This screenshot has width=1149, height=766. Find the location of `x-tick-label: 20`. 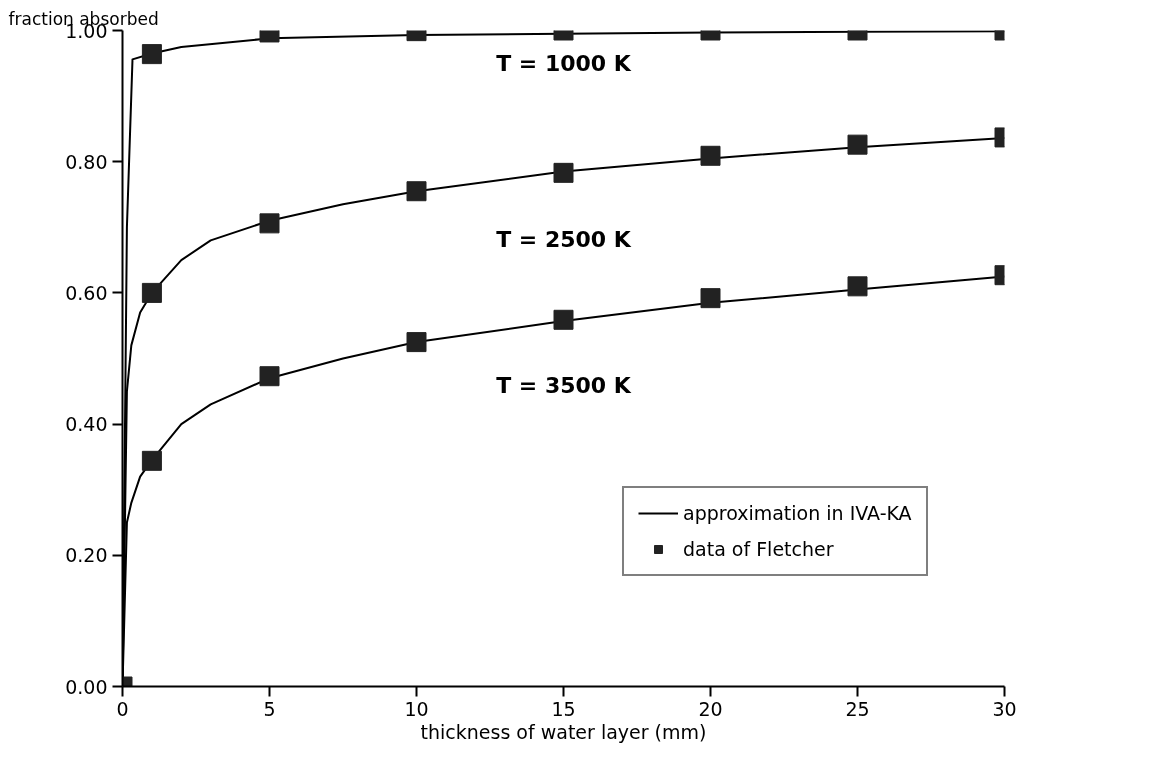

x-tick-label: 20 is located at coordinates (710, 708).